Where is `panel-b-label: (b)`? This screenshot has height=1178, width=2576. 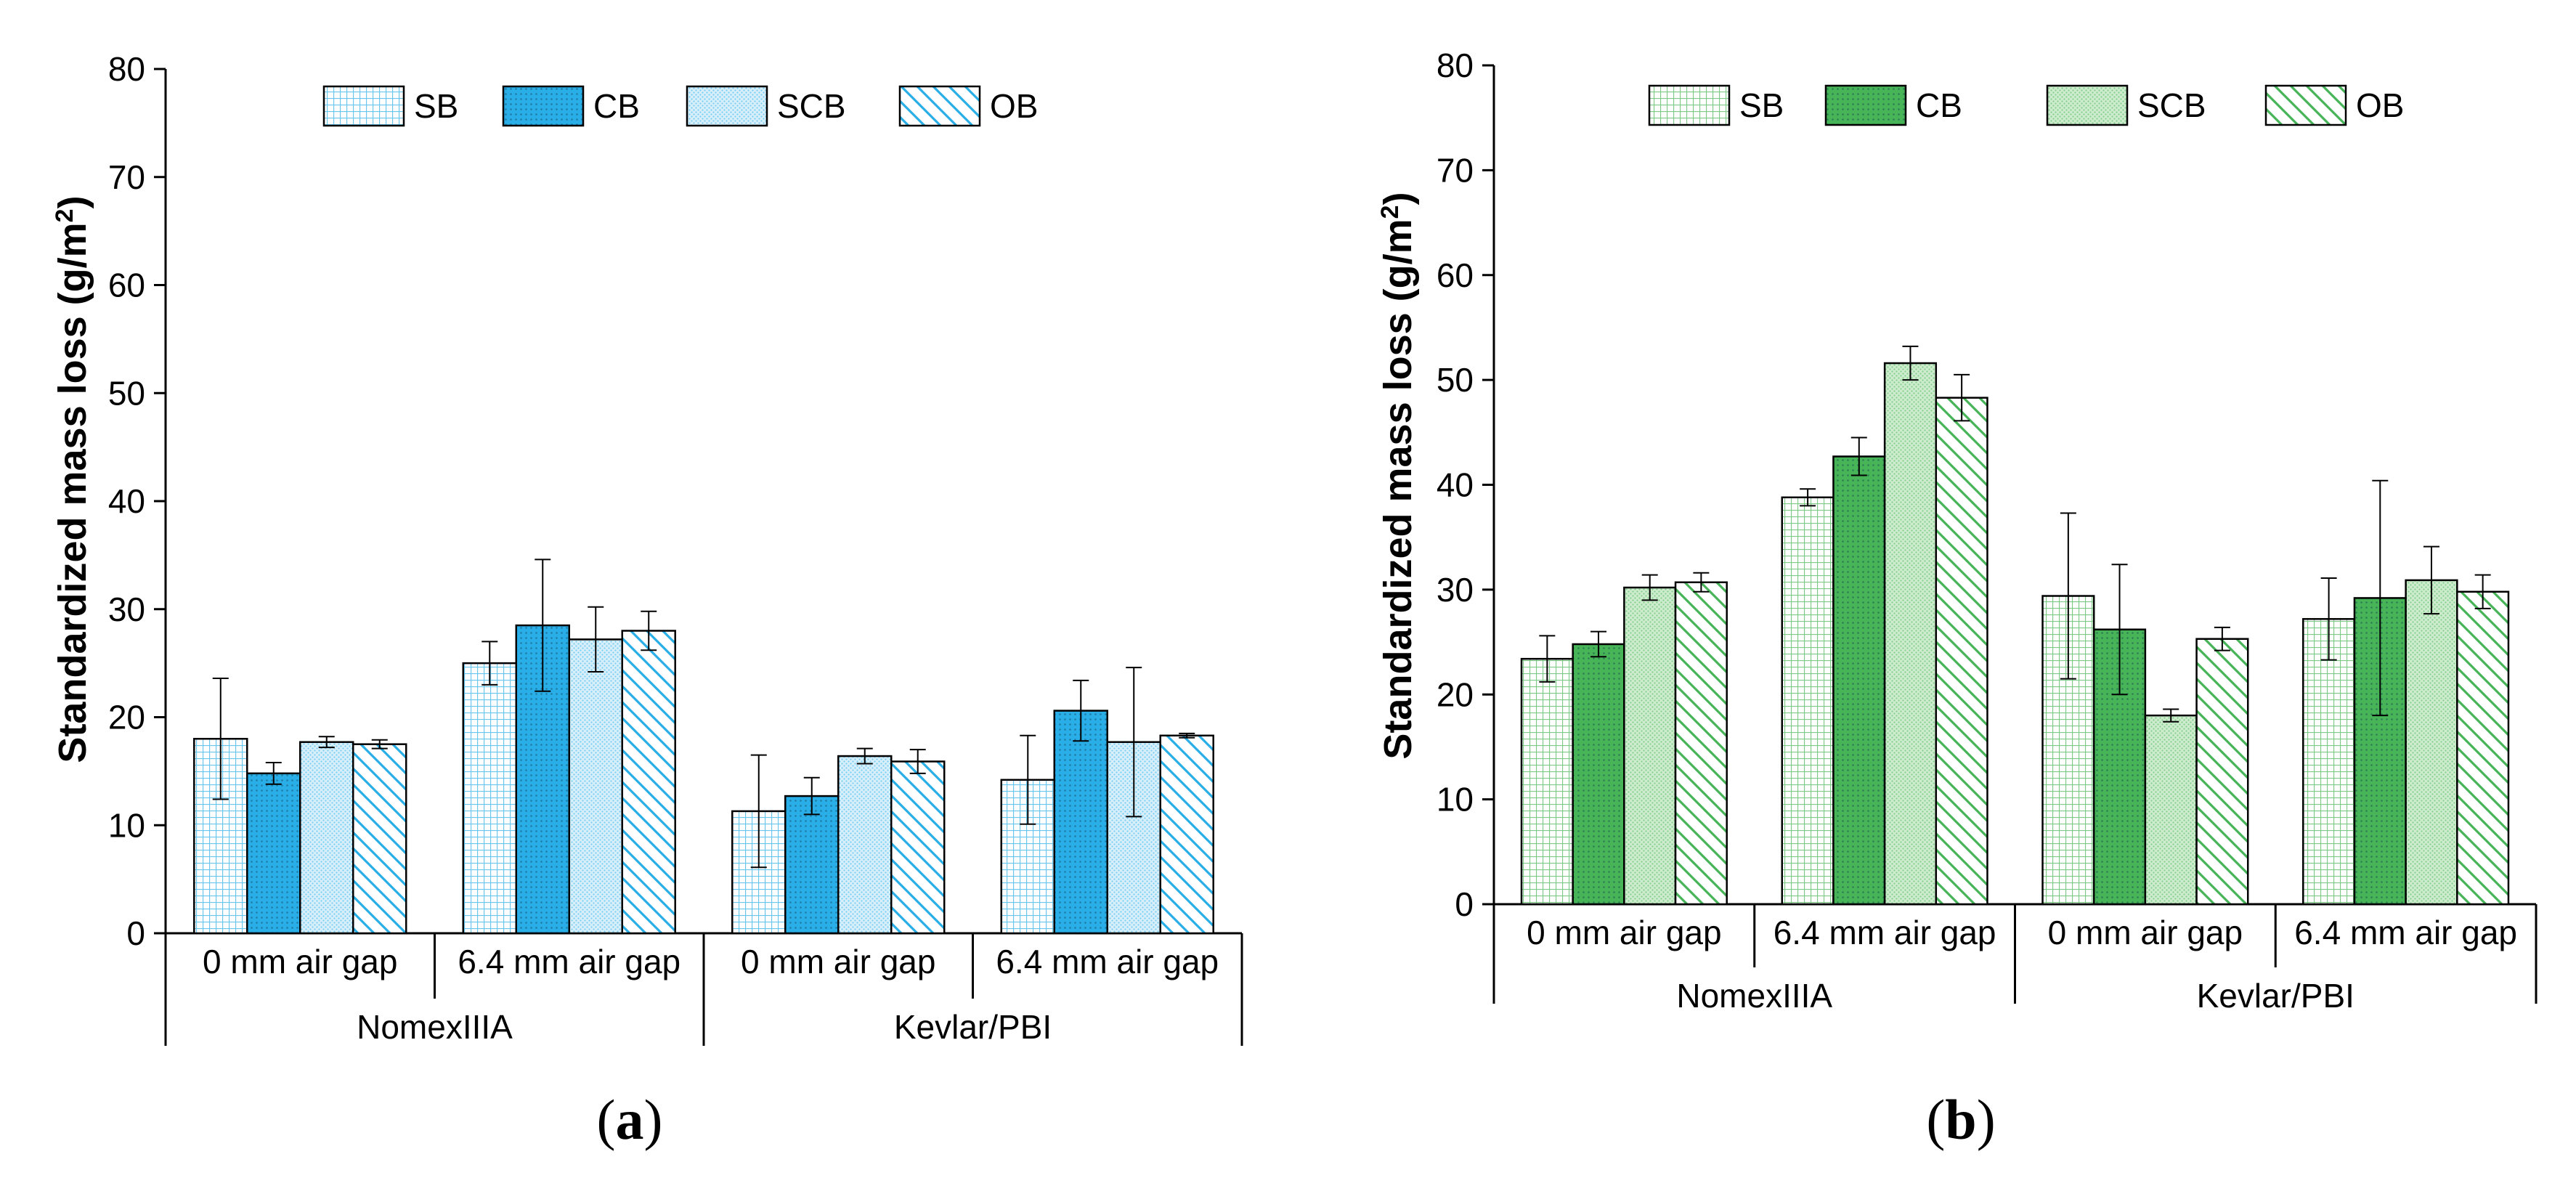
panel-b-label: (b) is located at coordinates (1961, 1119).